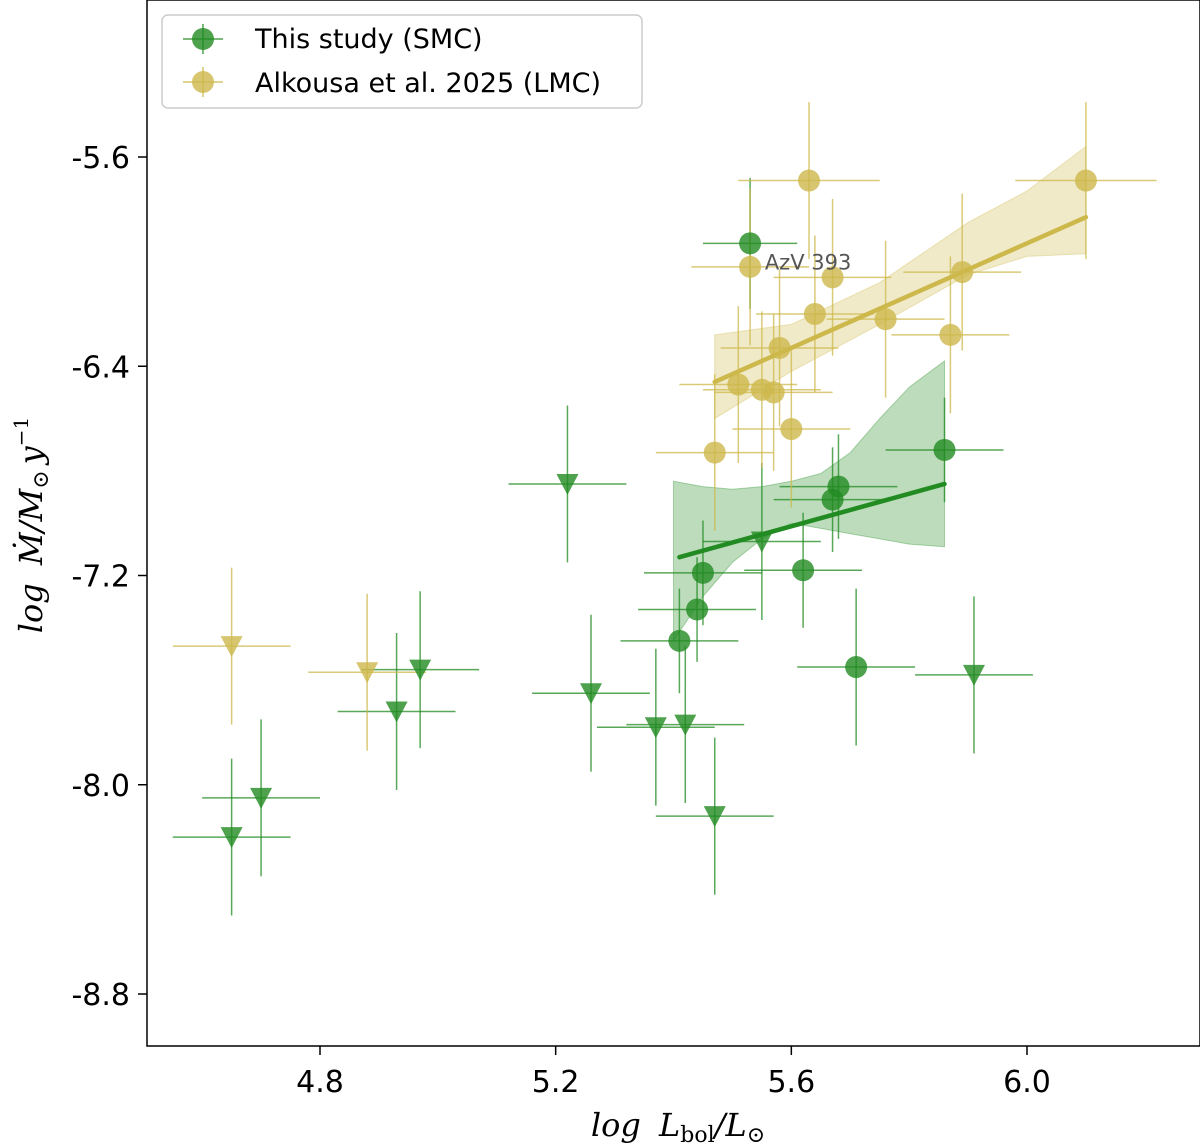 This screenshot has height=1144, width=1200. I want to click on confidence-band-lmc, so click(900, 282).